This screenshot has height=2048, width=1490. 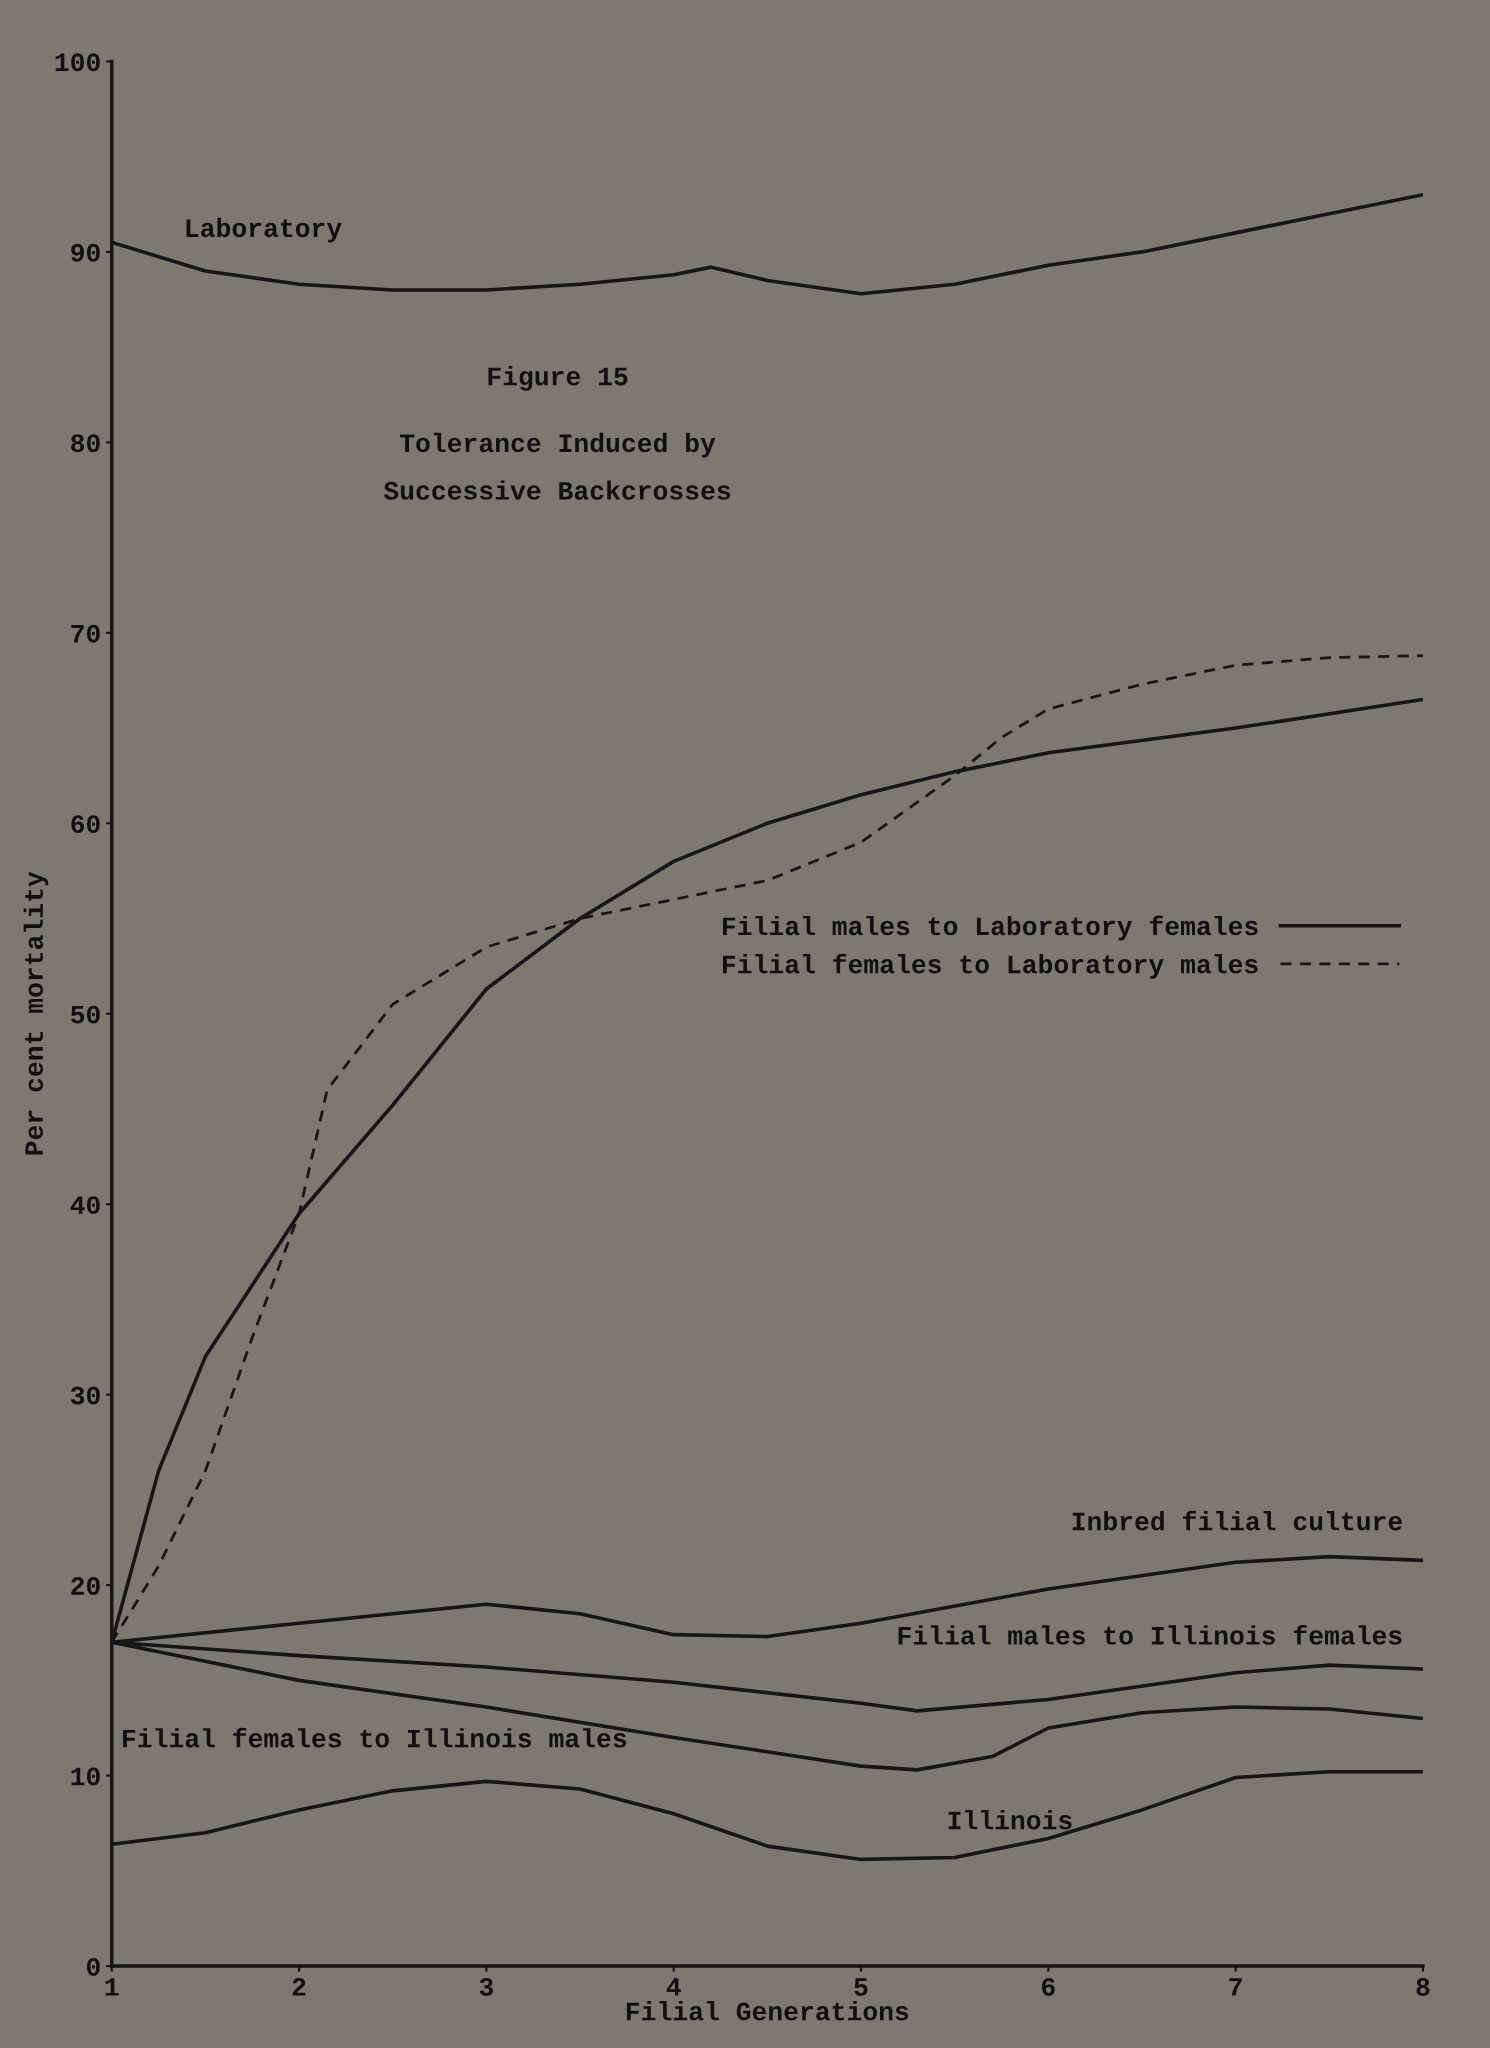 I want to click on y-tick-label: 20, so click(x=85, y=1586).